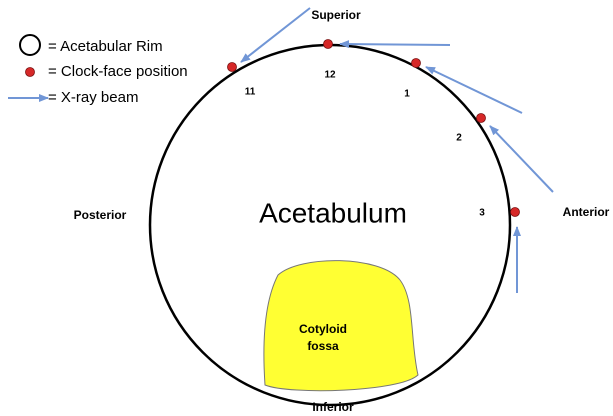 The width and height of the screenshot is (613, 416). I want to click on legend-rim-icon, so click(30, 45).